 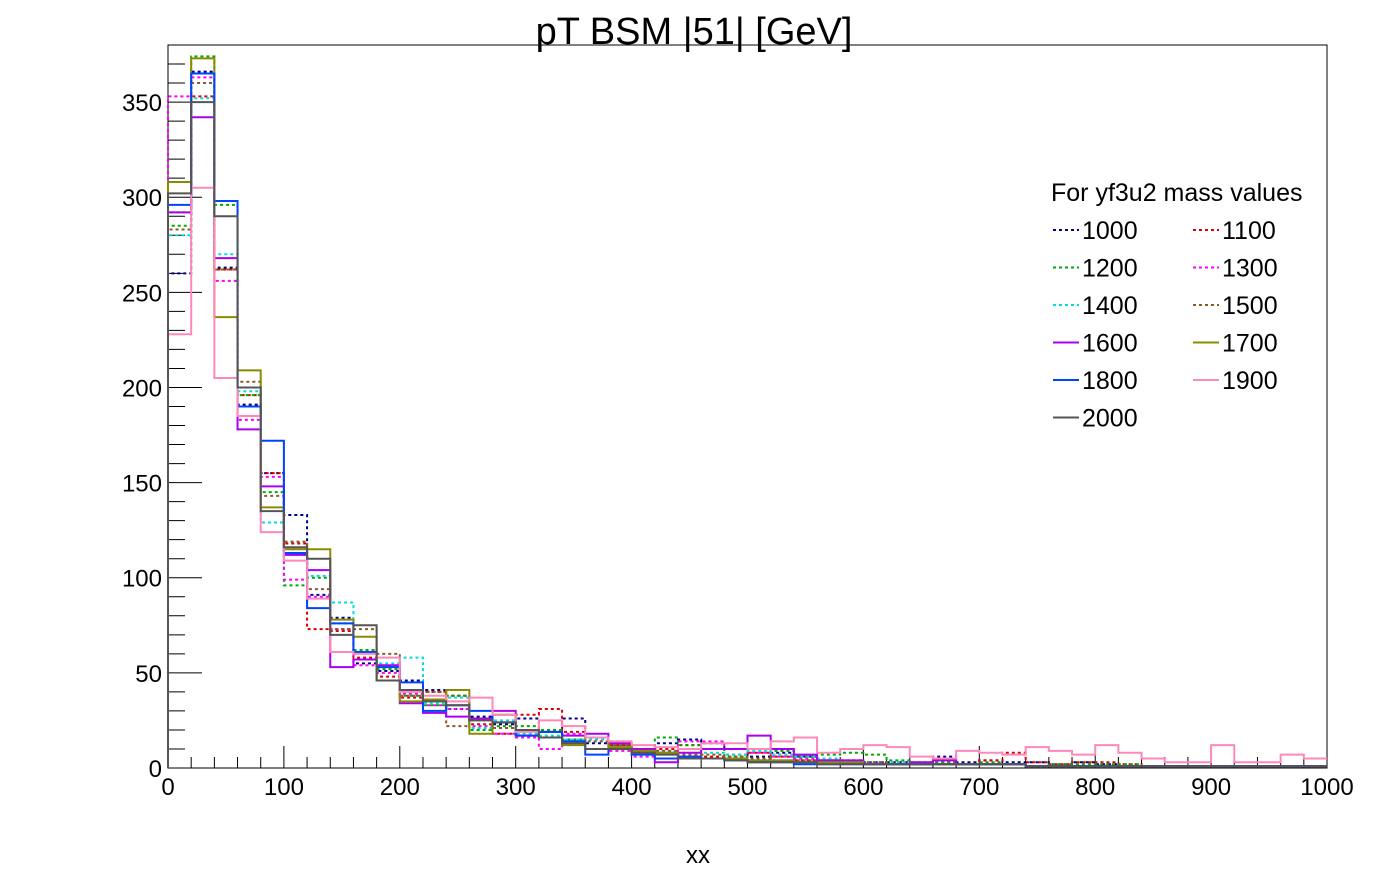 I want to click on y-tick-label: 100, so click(x=142, y=579).